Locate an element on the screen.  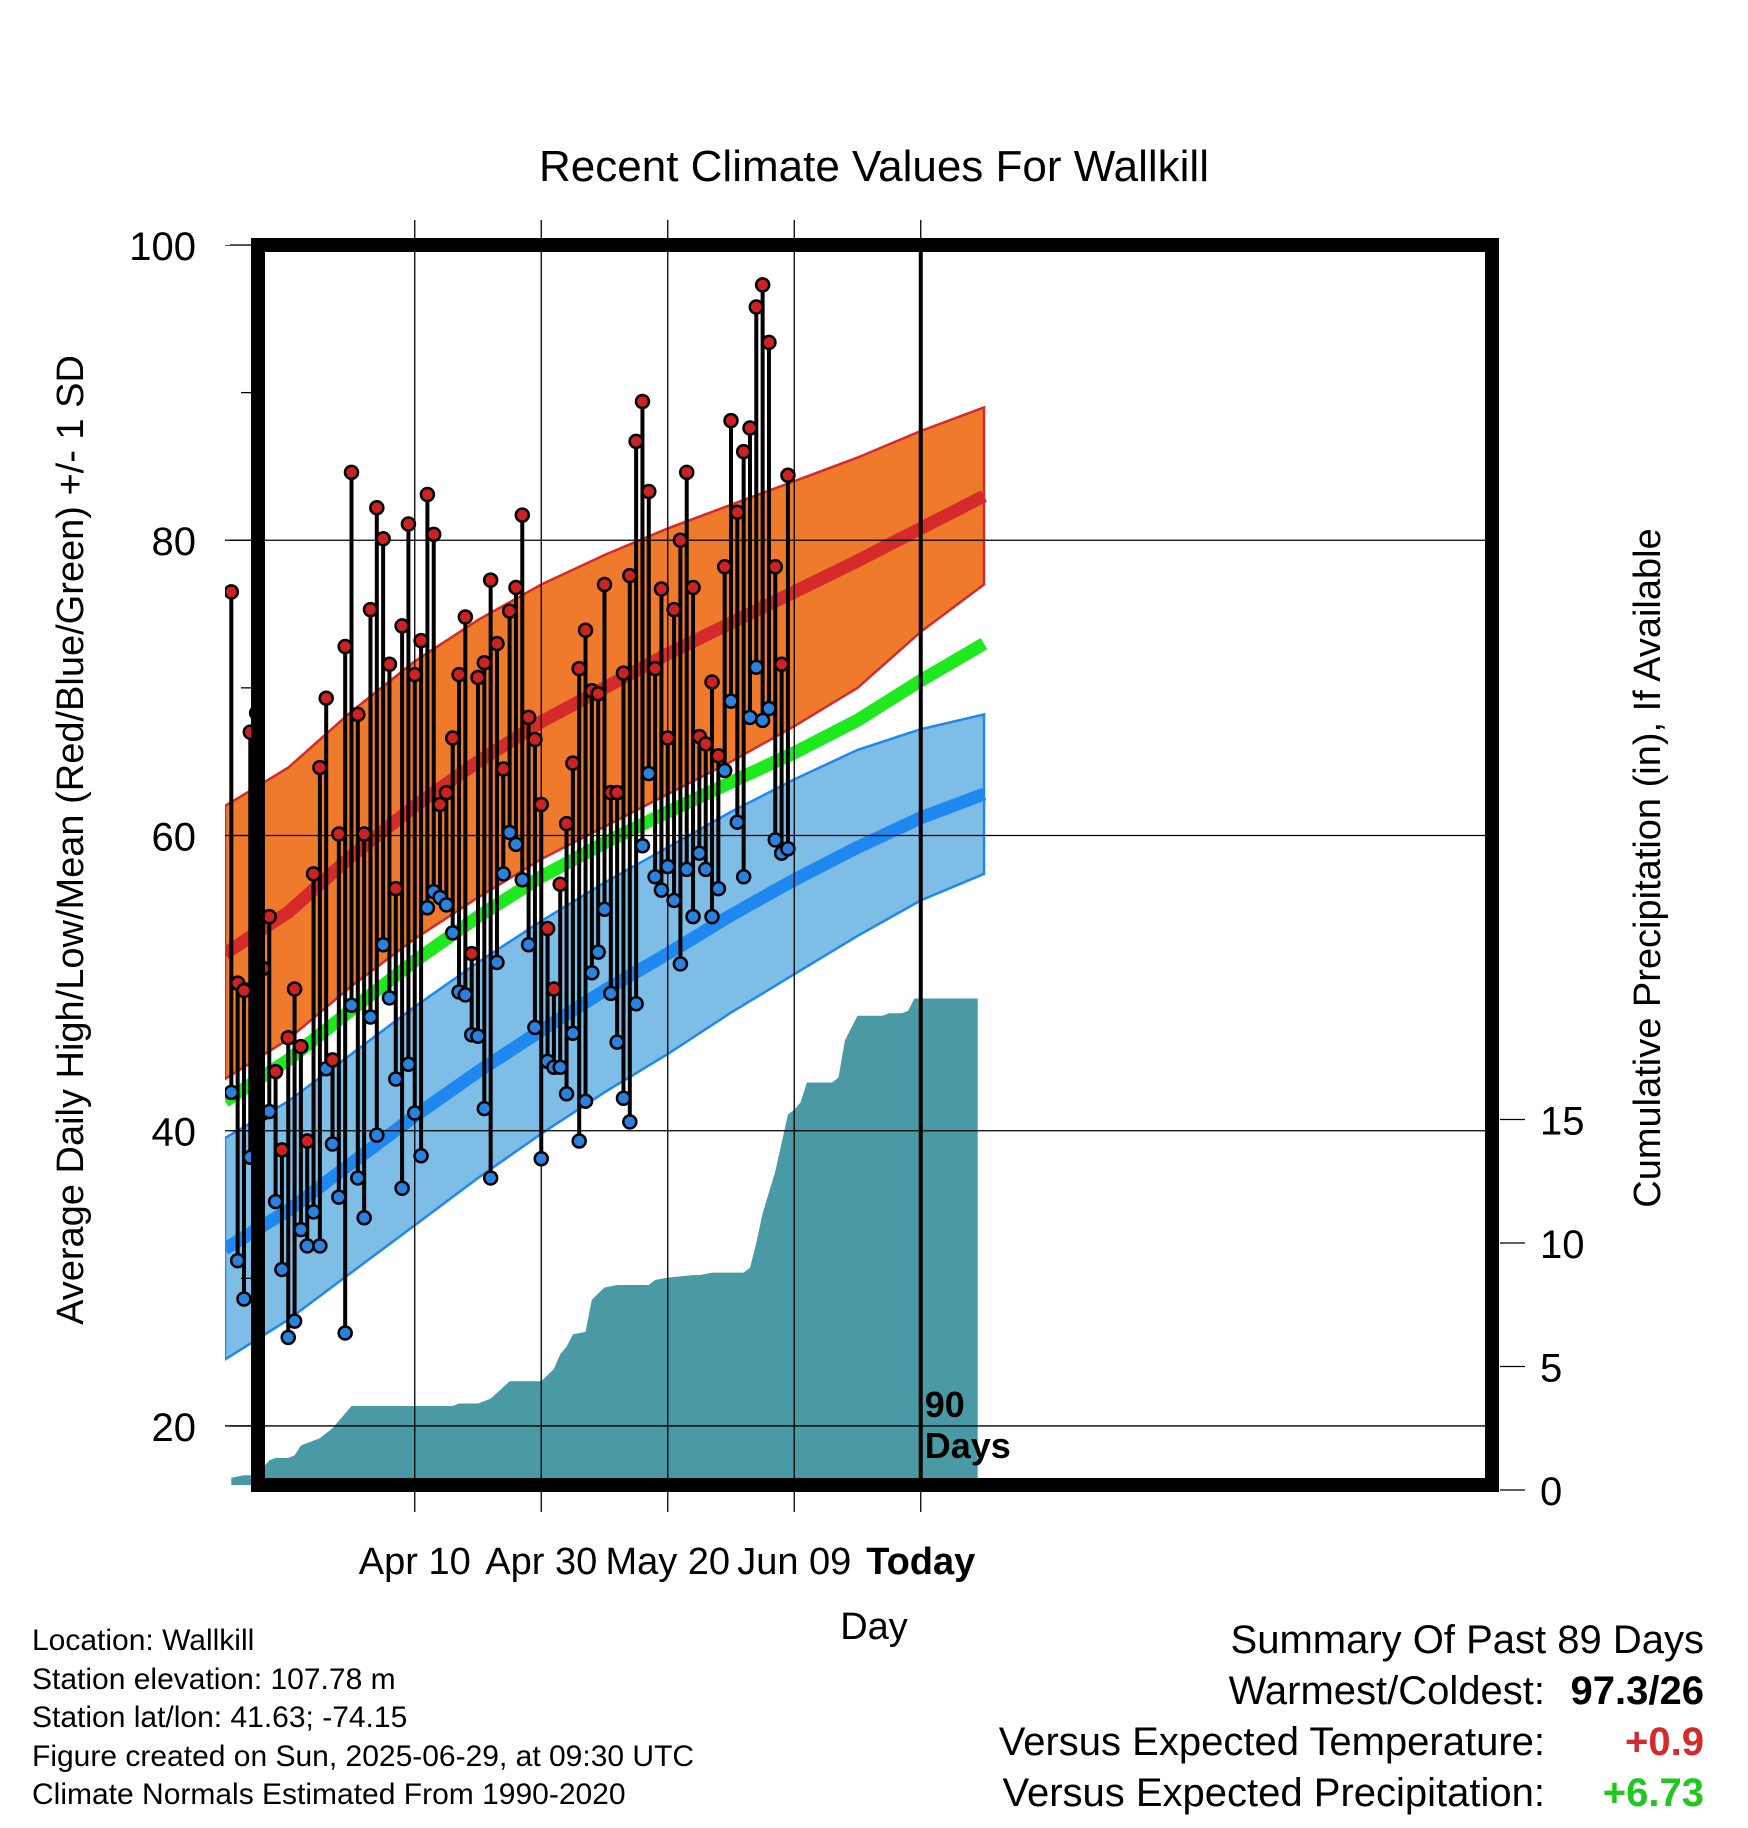
y2-tick-label: 5 is located at coordinates (1551, 1369).